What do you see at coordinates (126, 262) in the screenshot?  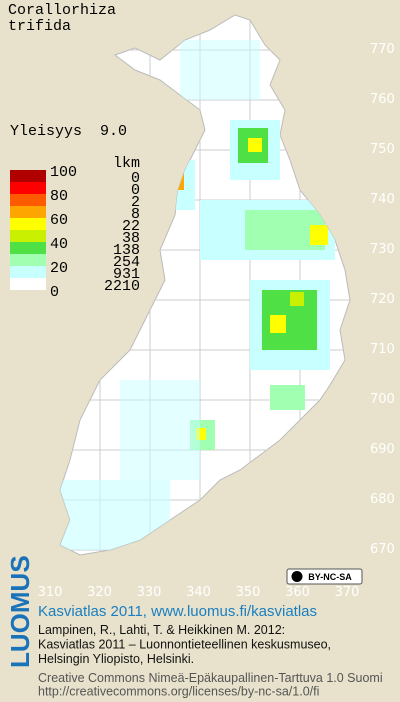 I see `legend-count: 254` at bounding box center [126, 262].